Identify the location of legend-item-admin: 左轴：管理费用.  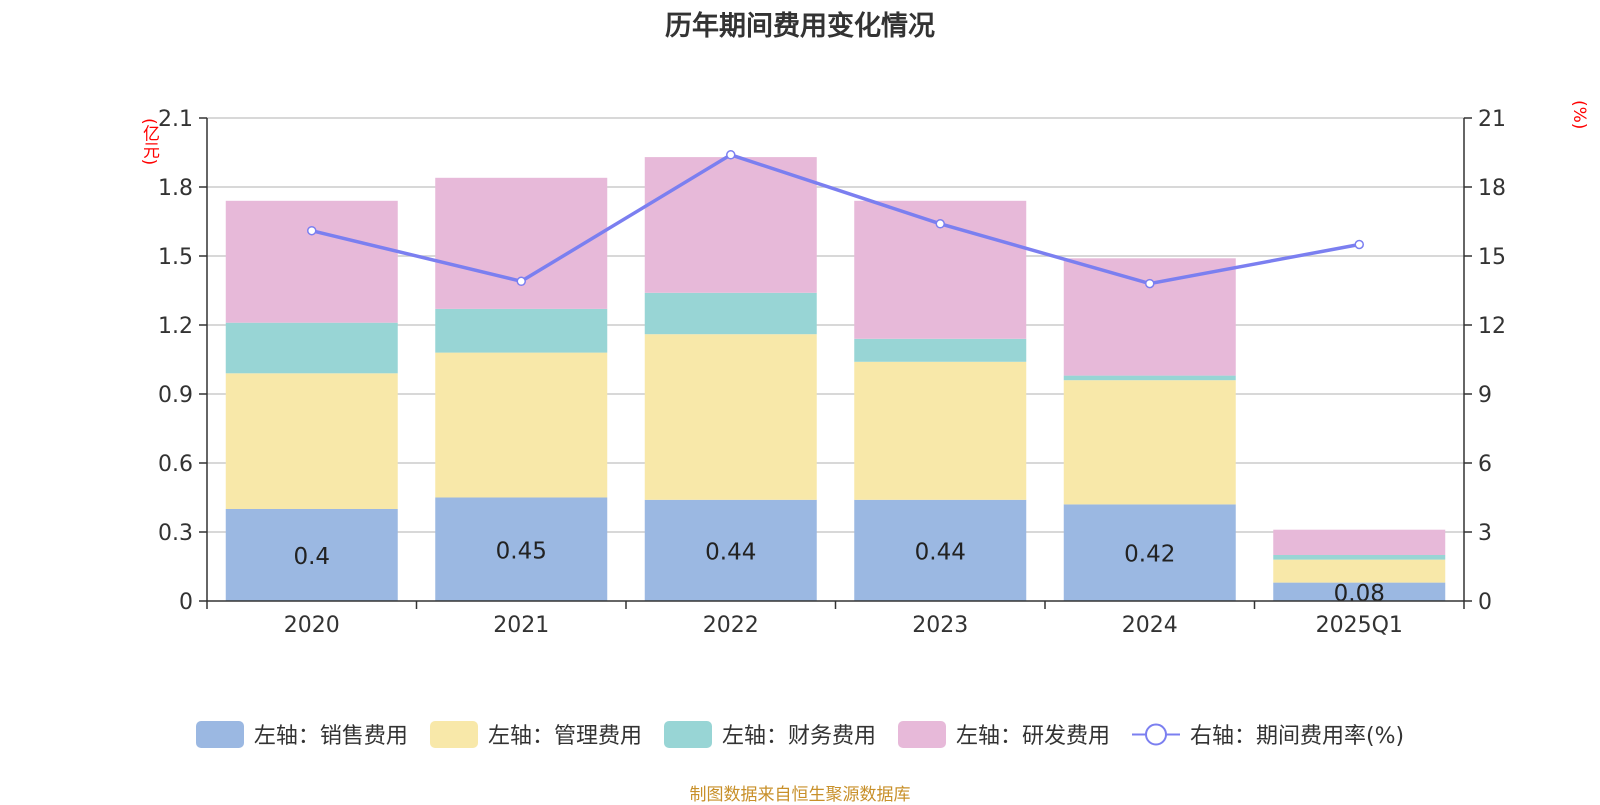
(535, 734).